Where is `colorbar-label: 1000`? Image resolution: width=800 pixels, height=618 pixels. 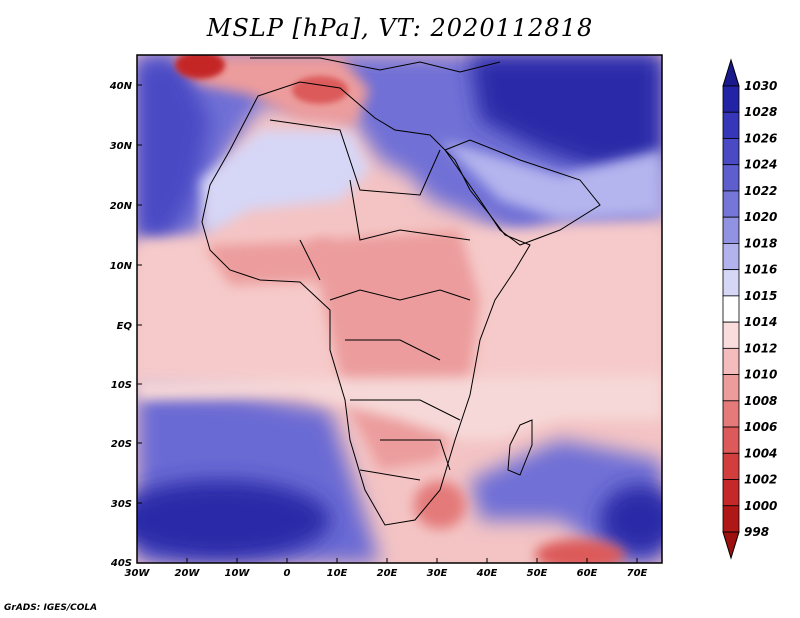
colorbar-label: 1000 is located at coordinates (760, 506).